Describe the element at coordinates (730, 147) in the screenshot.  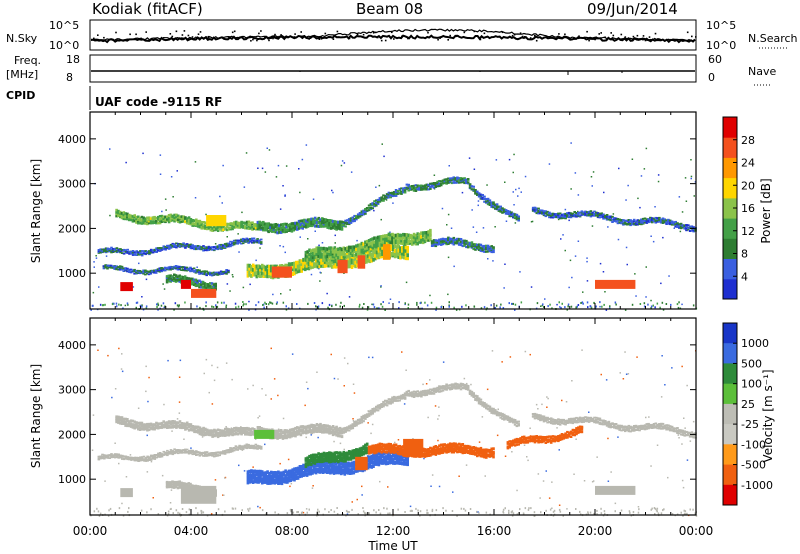
I see `power-colorbar-segment` at that location.